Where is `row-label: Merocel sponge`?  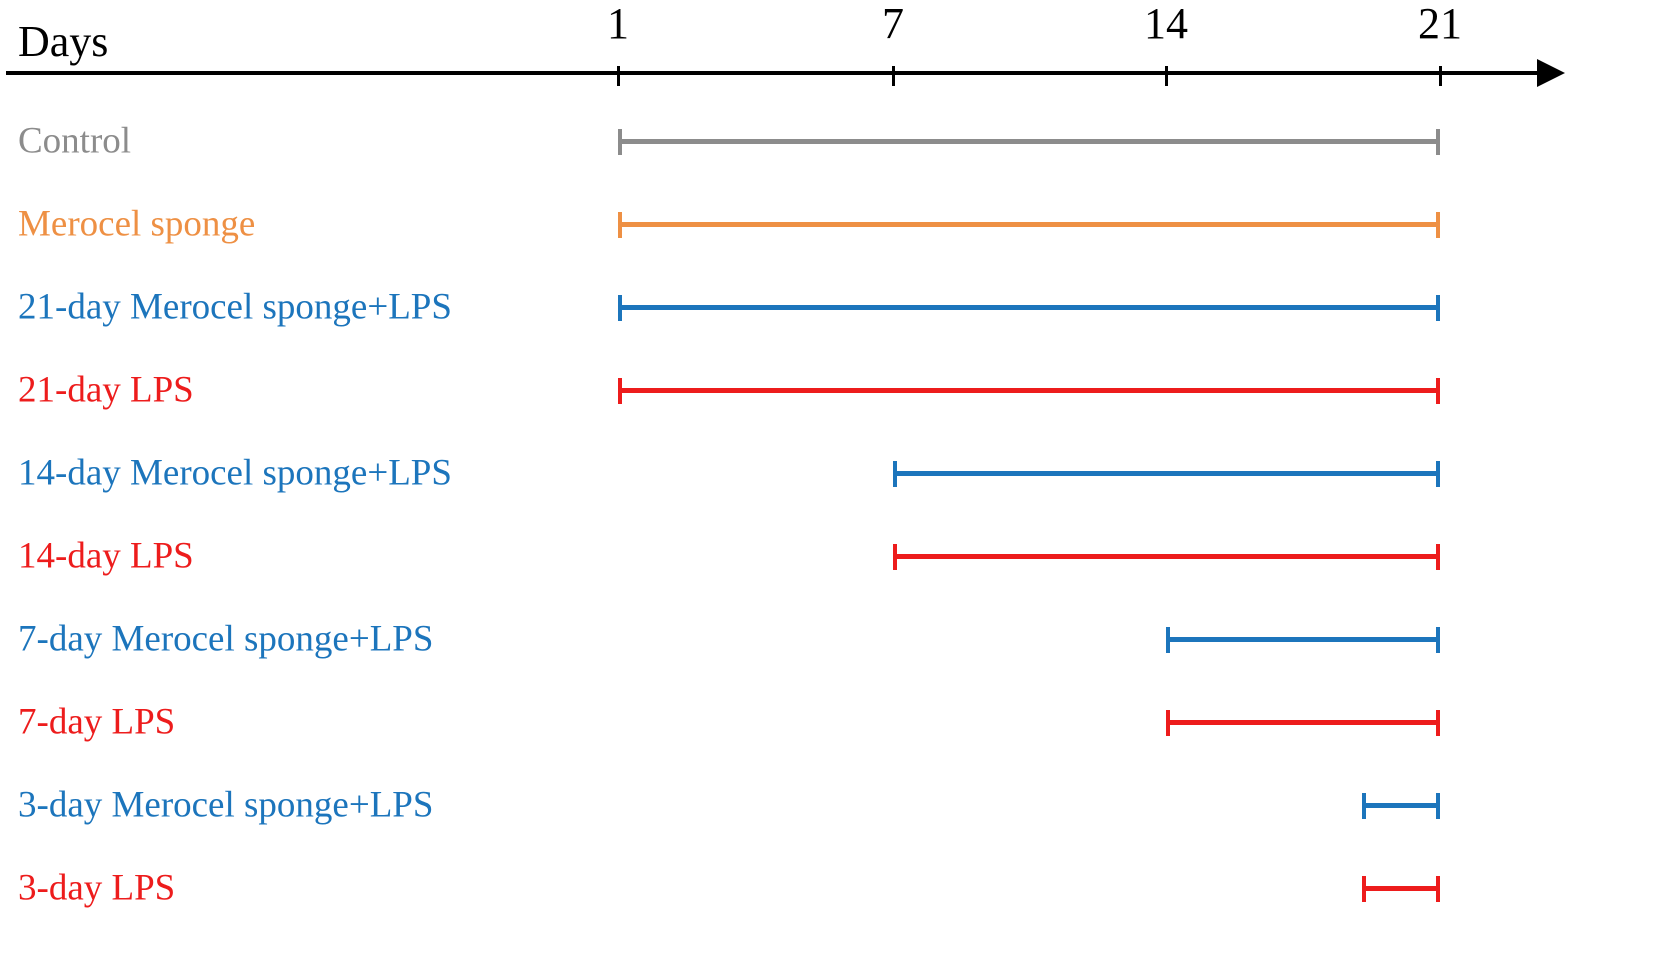
row-label: Merocel sponge is located at coordinates (137, 224).